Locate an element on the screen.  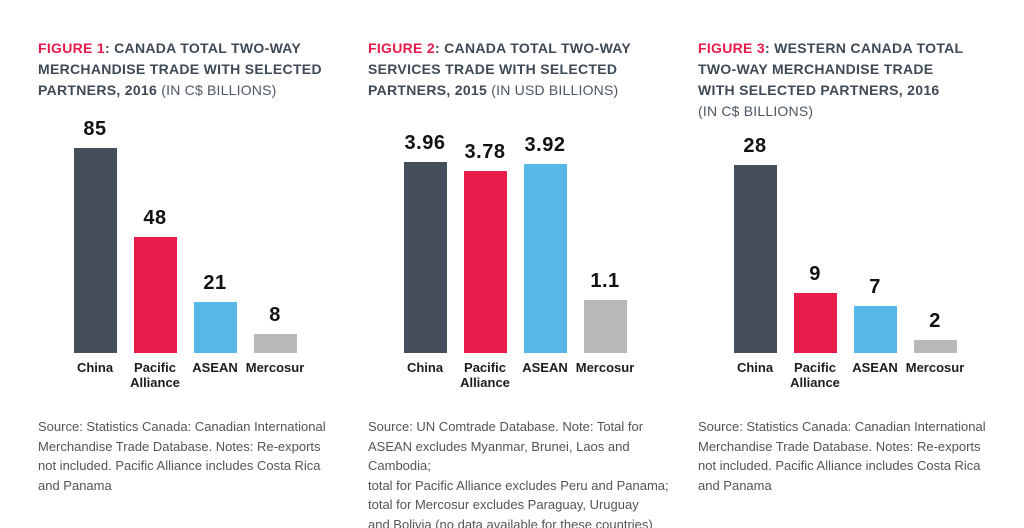
figure-1-title-units: (IN C$ BILLIONS) is located at coordinates (219, 90).